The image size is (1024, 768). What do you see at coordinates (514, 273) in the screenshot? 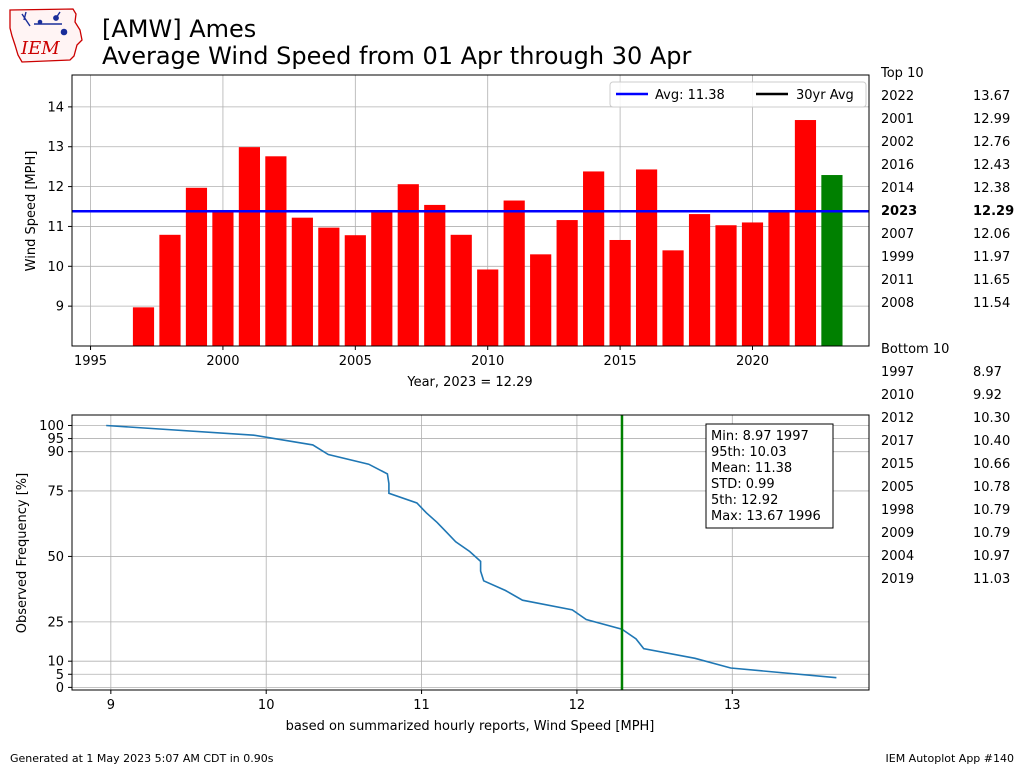
I see `bar-2011` at bounding box center [514, 273].